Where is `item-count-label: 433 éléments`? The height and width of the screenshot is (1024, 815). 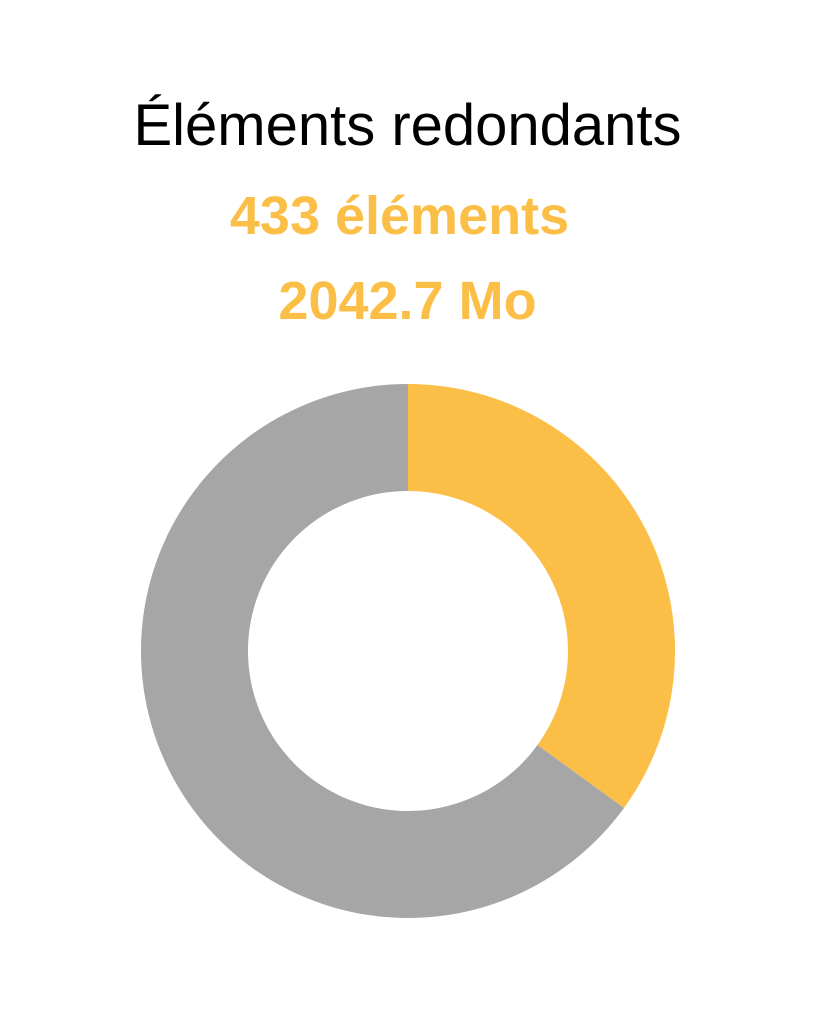 item-count-label: 433 éléments is located at coordinates (399, 216).